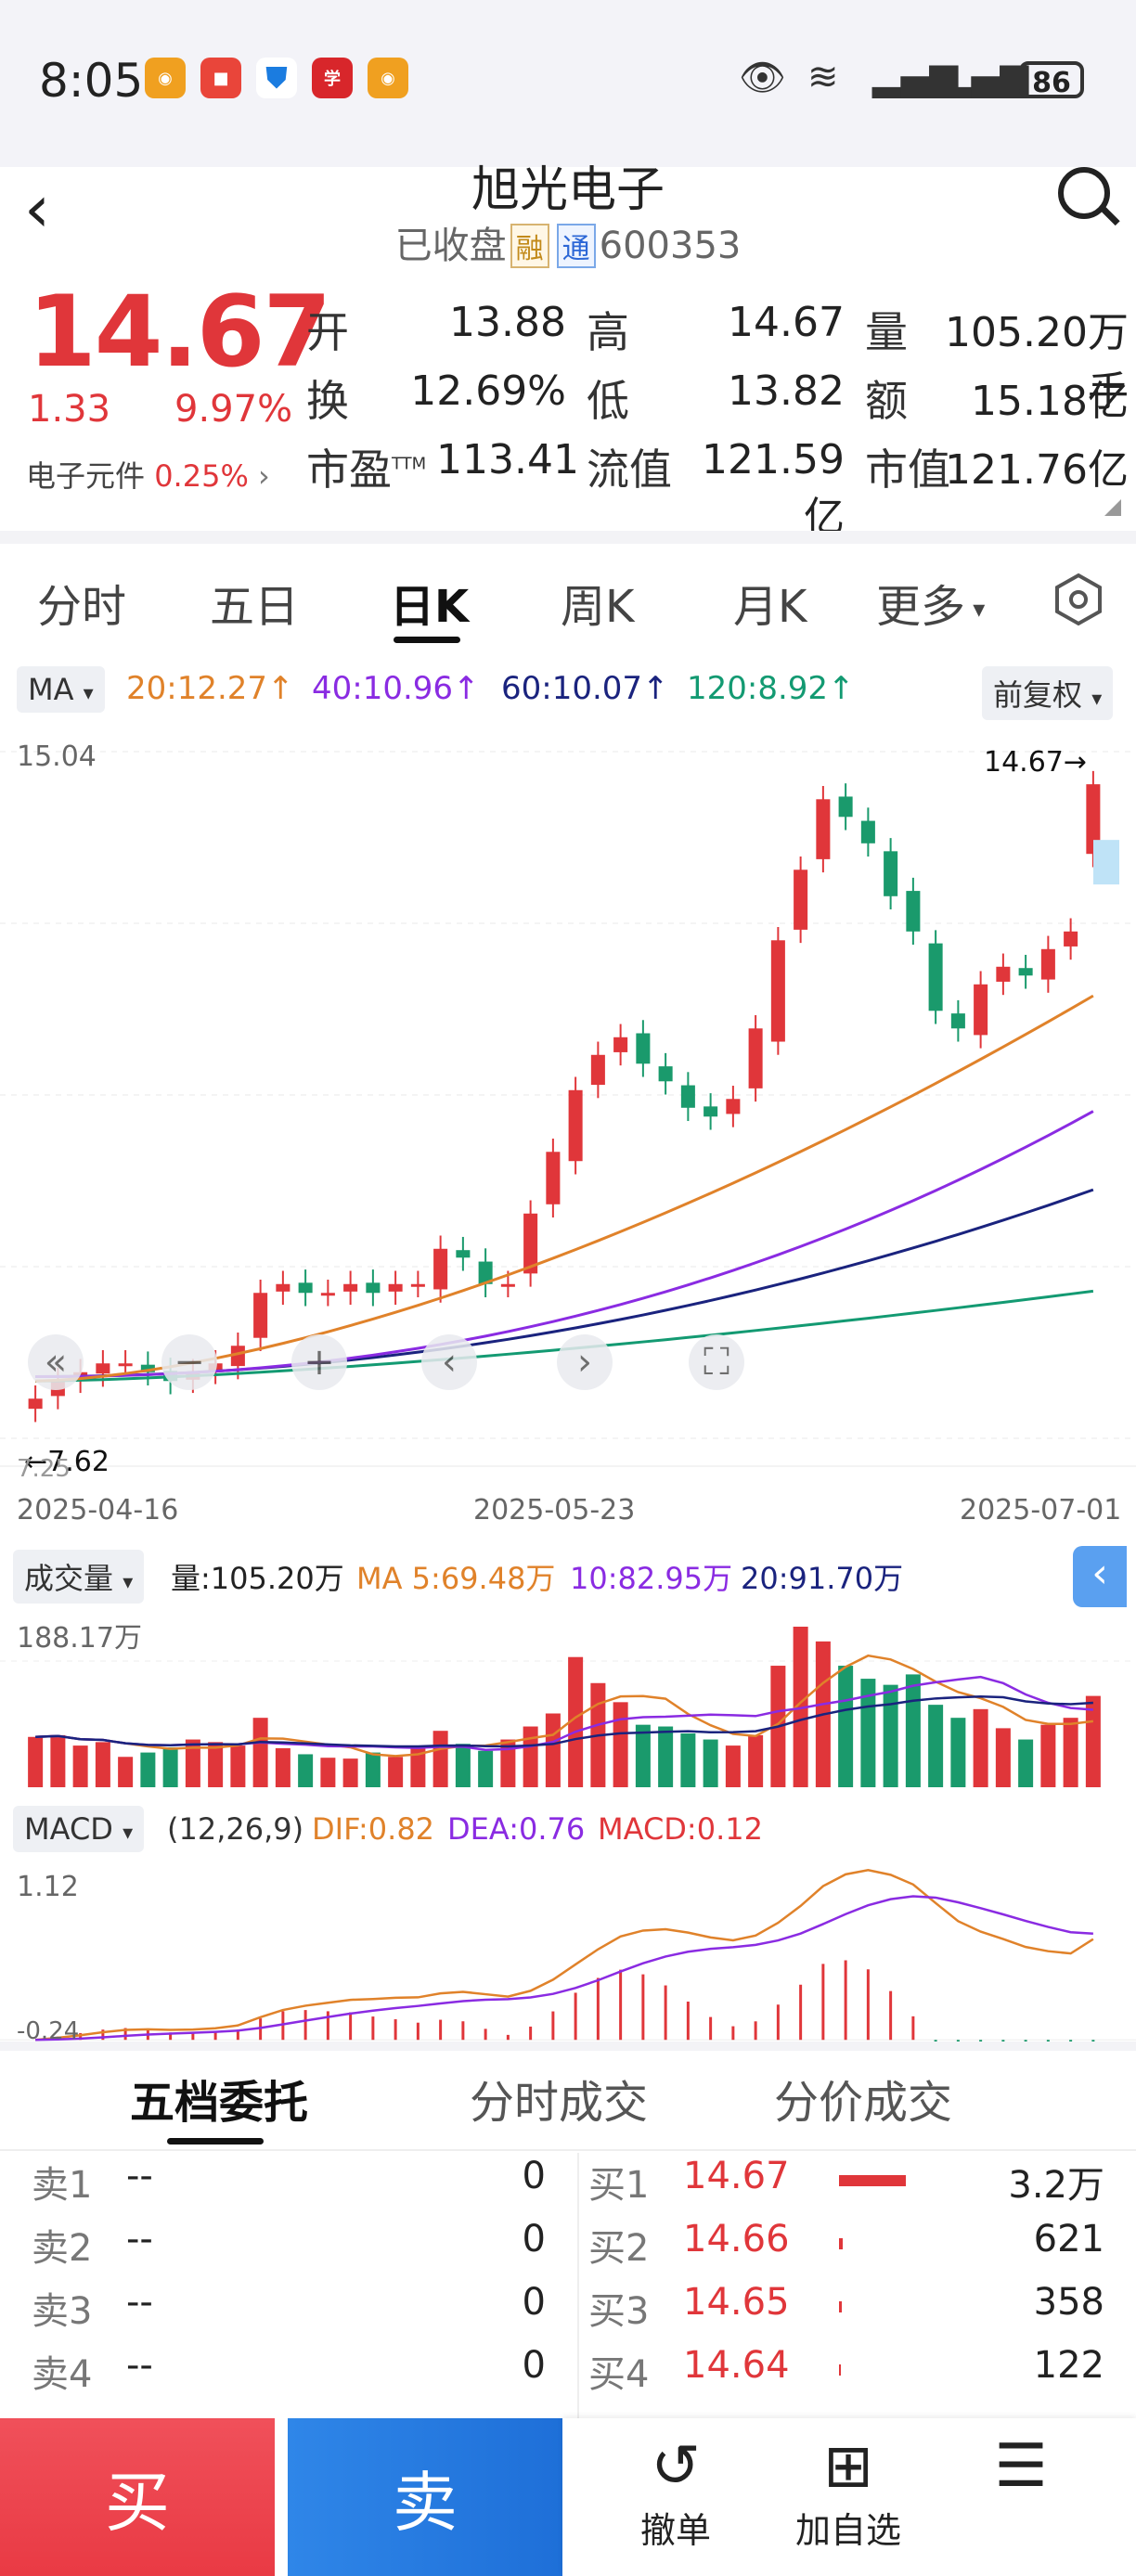  I want to click on tab-order-book: 五档委托, so click(219, 2103).